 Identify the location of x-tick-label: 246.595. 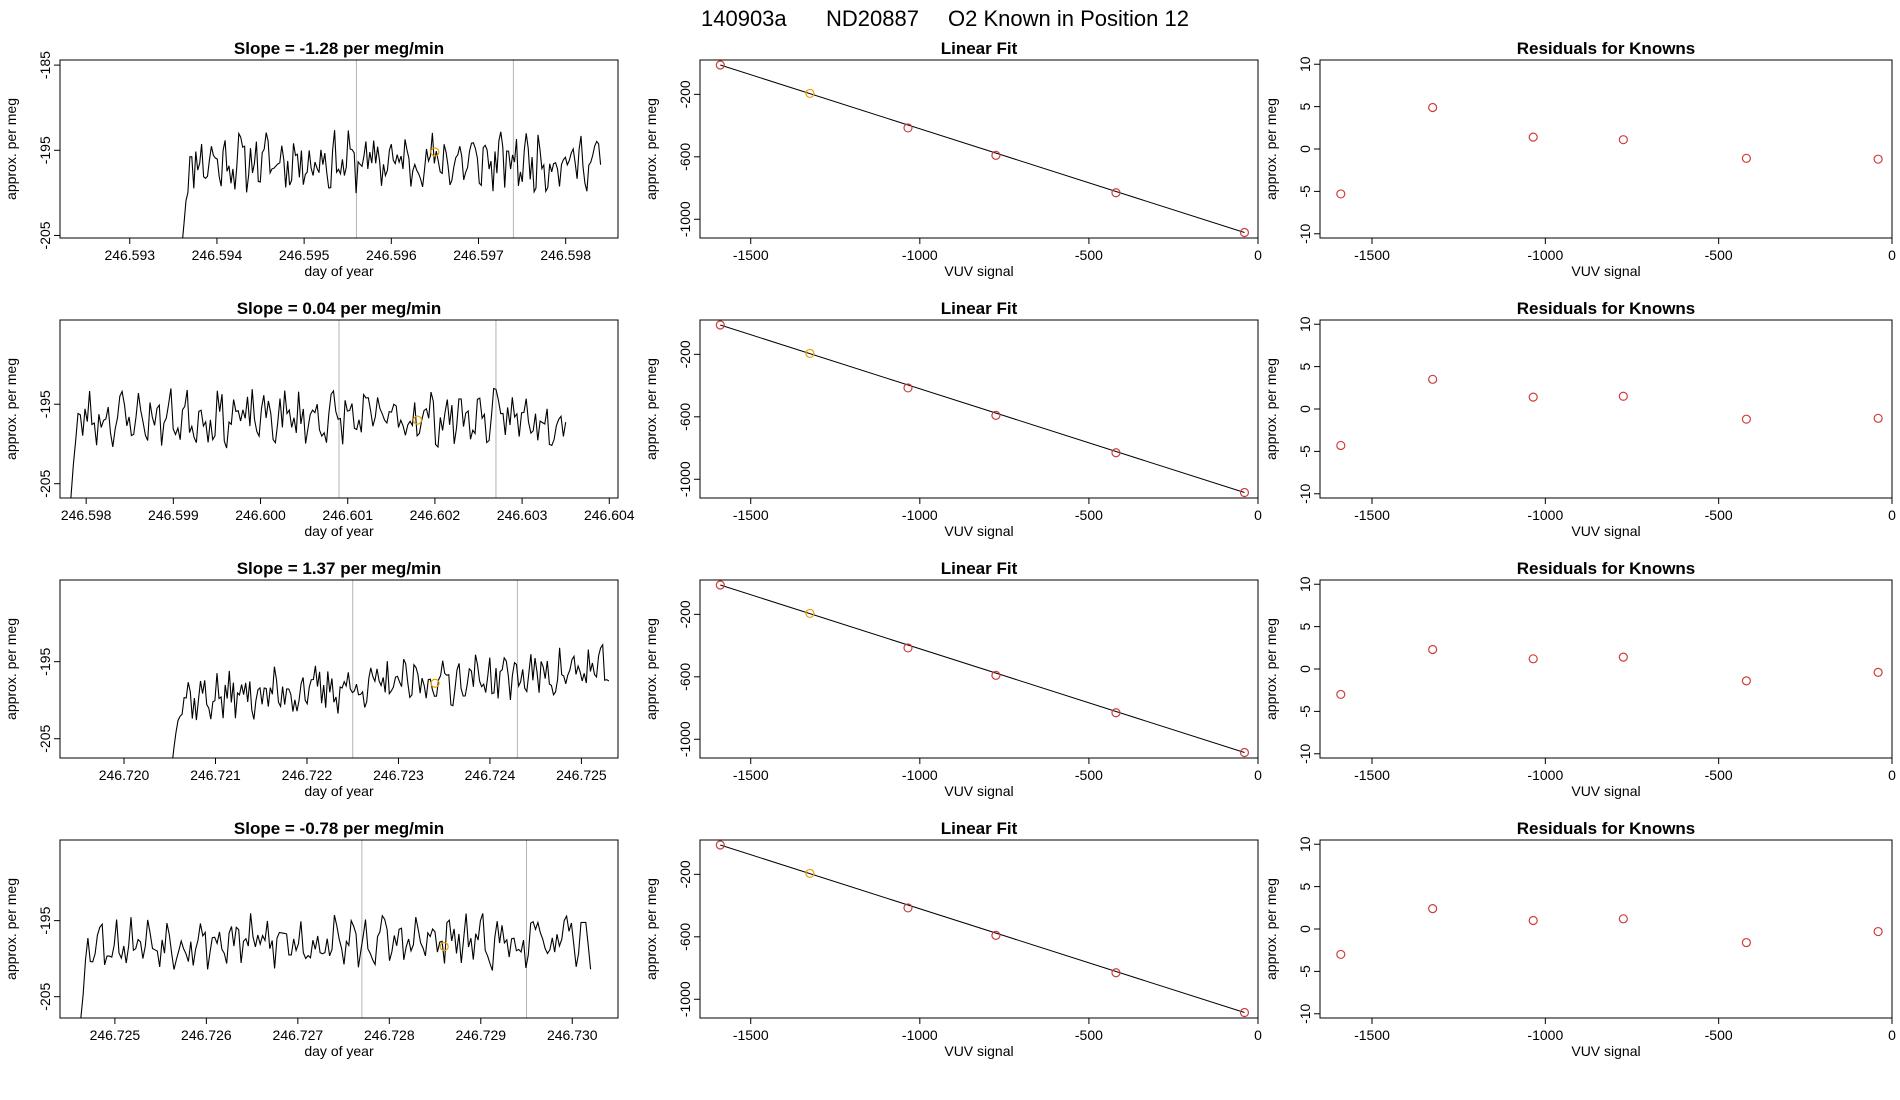
(304, 255).